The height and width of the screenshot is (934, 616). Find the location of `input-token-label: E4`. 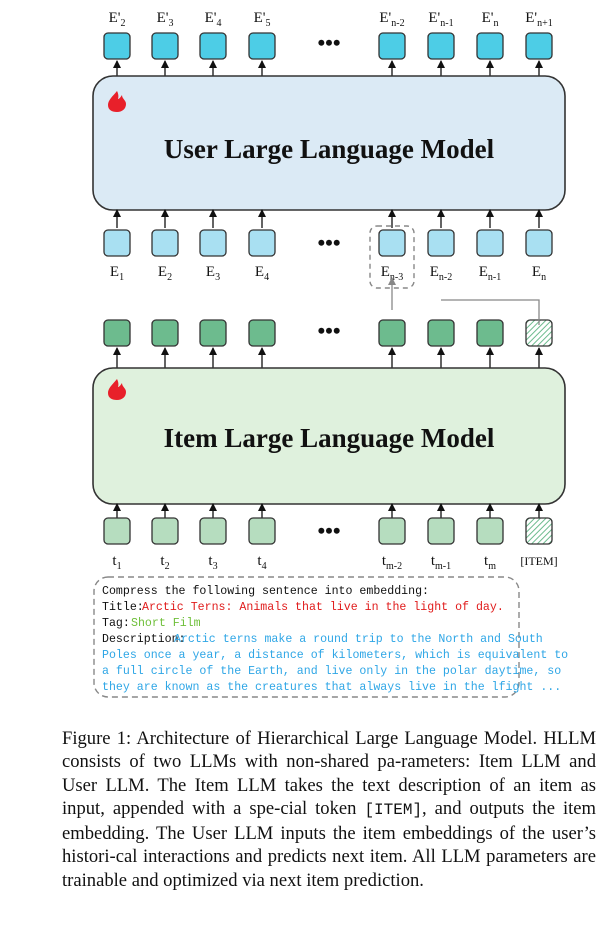

input-token-label: E4 is located at coordinates (262, 273).